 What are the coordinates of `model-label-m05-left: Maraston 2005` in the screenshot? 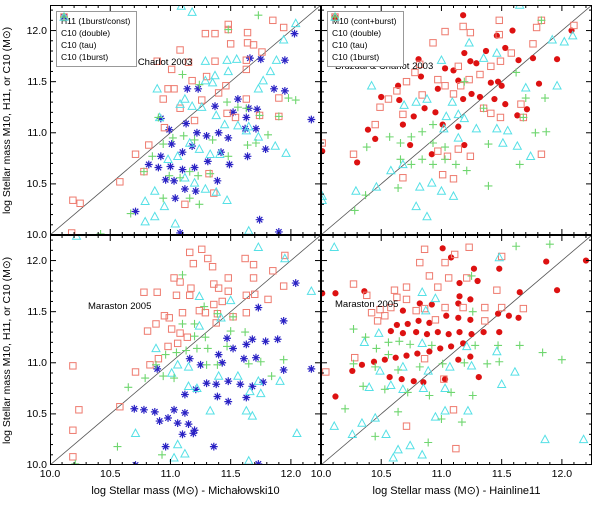 It's located at (120, 306).